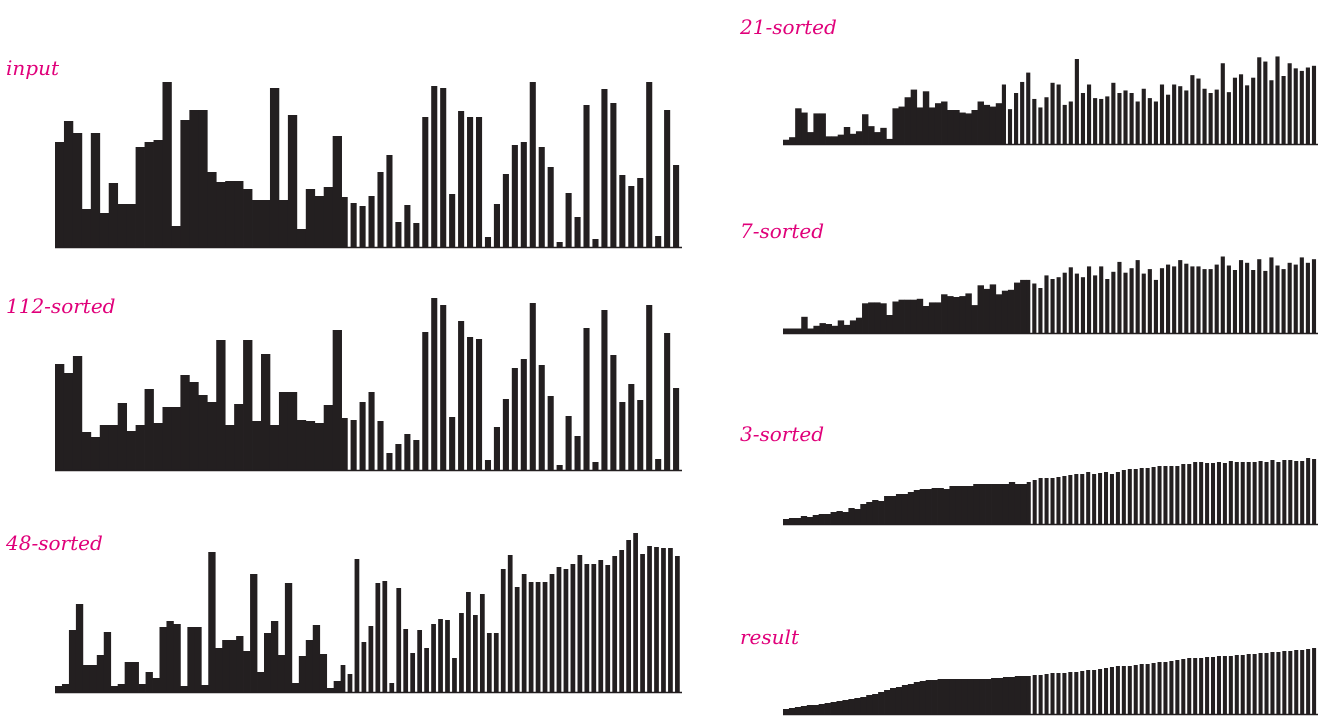 The image size is (1328, 723). I want to click on panel-label-7-sorted: 7-sorted, so click(782, 231).